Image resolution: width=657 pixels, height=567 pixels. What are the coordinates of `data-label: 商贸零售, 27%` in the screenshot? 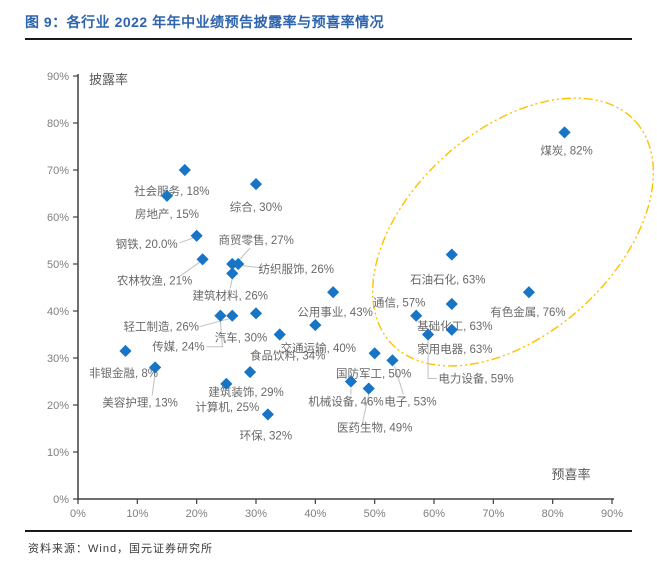 It's located at (255, 240).